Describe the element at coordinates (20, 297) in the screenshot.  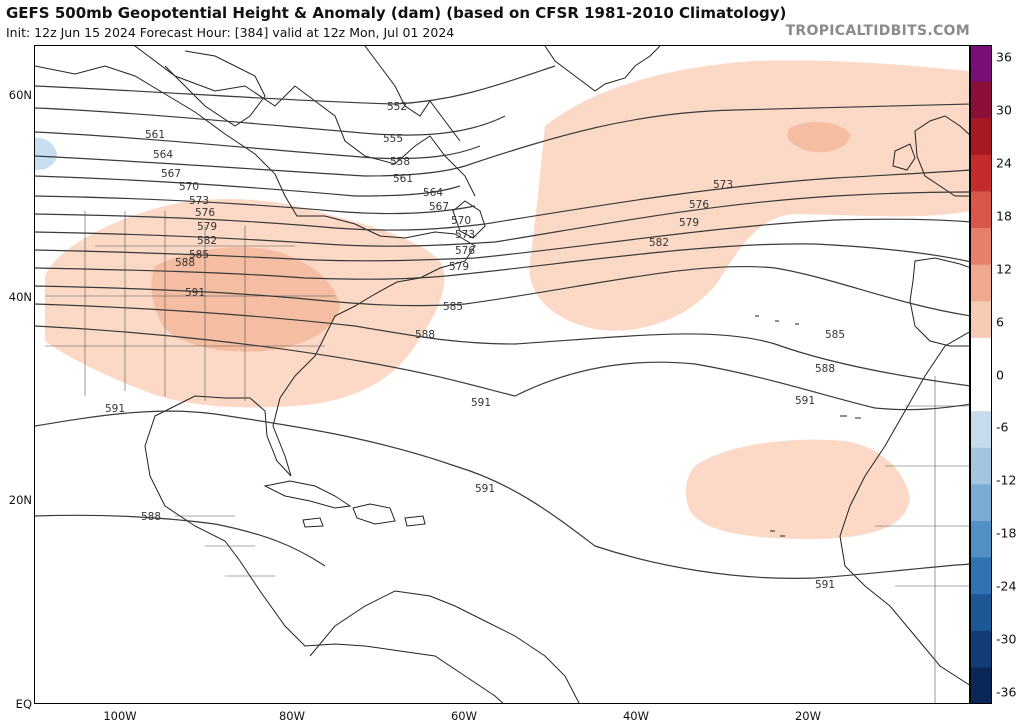
I see `lat-label-40n: 40N` at that location.